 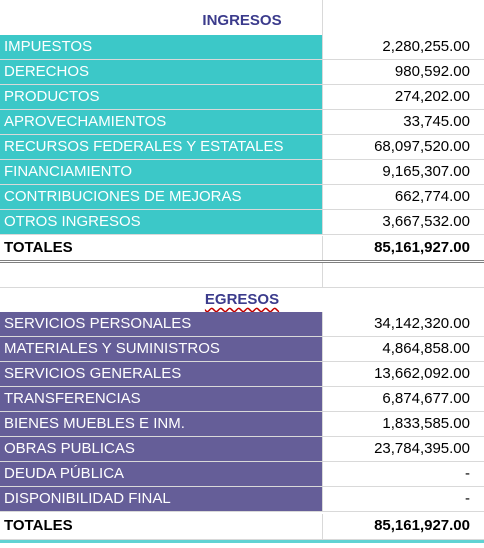 I want to click on row-label: SERVICIOS PERSONALES, so click(x=161, y=324).